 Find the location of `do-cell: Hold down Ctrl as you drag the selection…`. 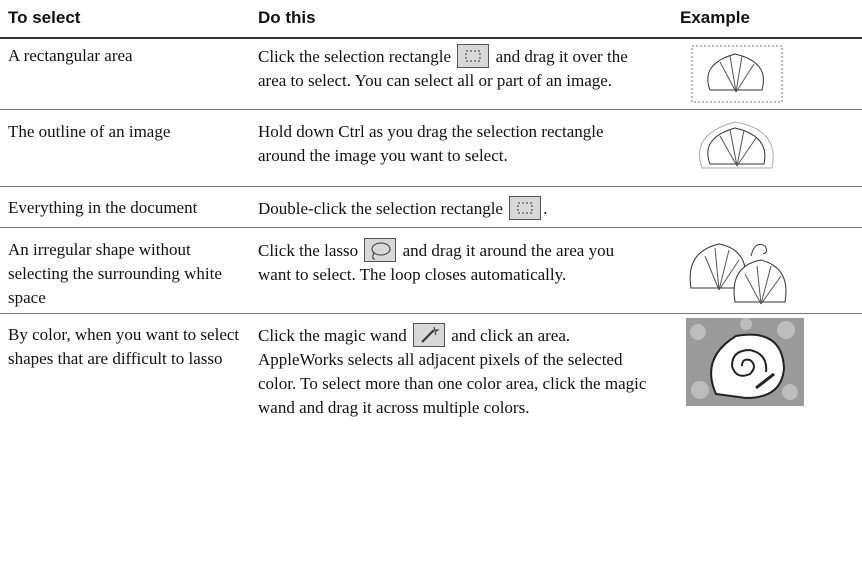

do-cell: Hold down Ctrl as you drag the selection… is located at coordinates (431, 143).